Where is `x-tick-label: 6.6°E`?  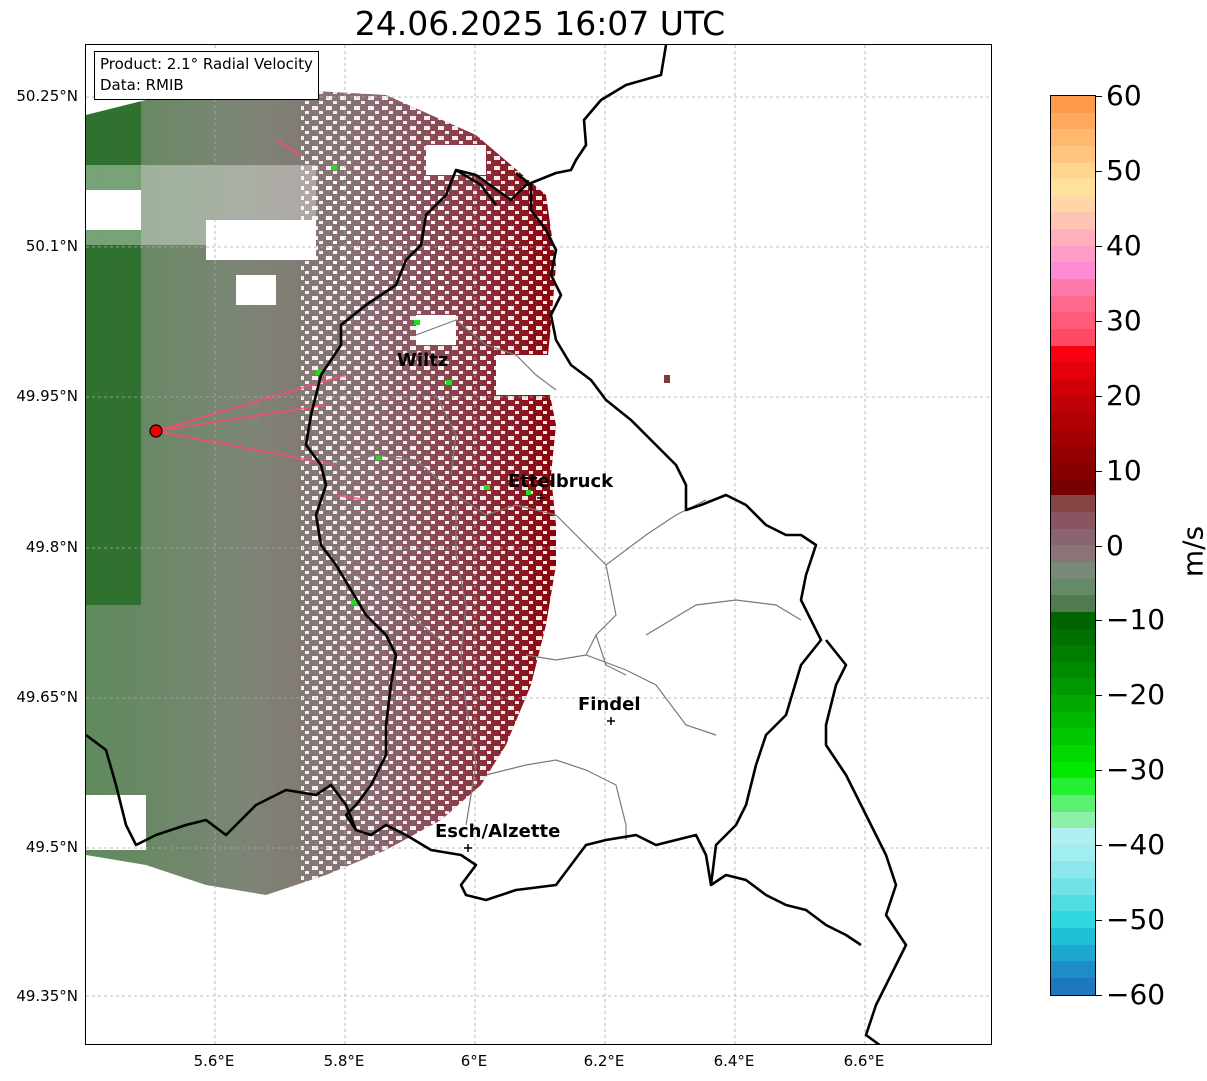
x-tick-label: 6.6°E is located at coordinates (864, 1061).